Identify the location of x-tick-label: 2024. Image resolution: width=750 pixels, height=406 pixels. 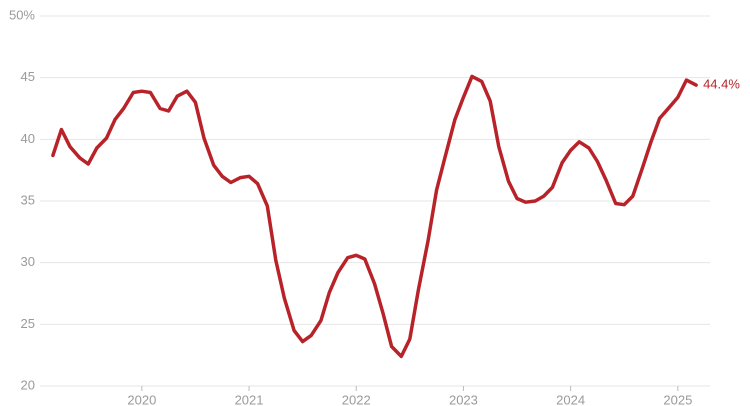
(570, 399).